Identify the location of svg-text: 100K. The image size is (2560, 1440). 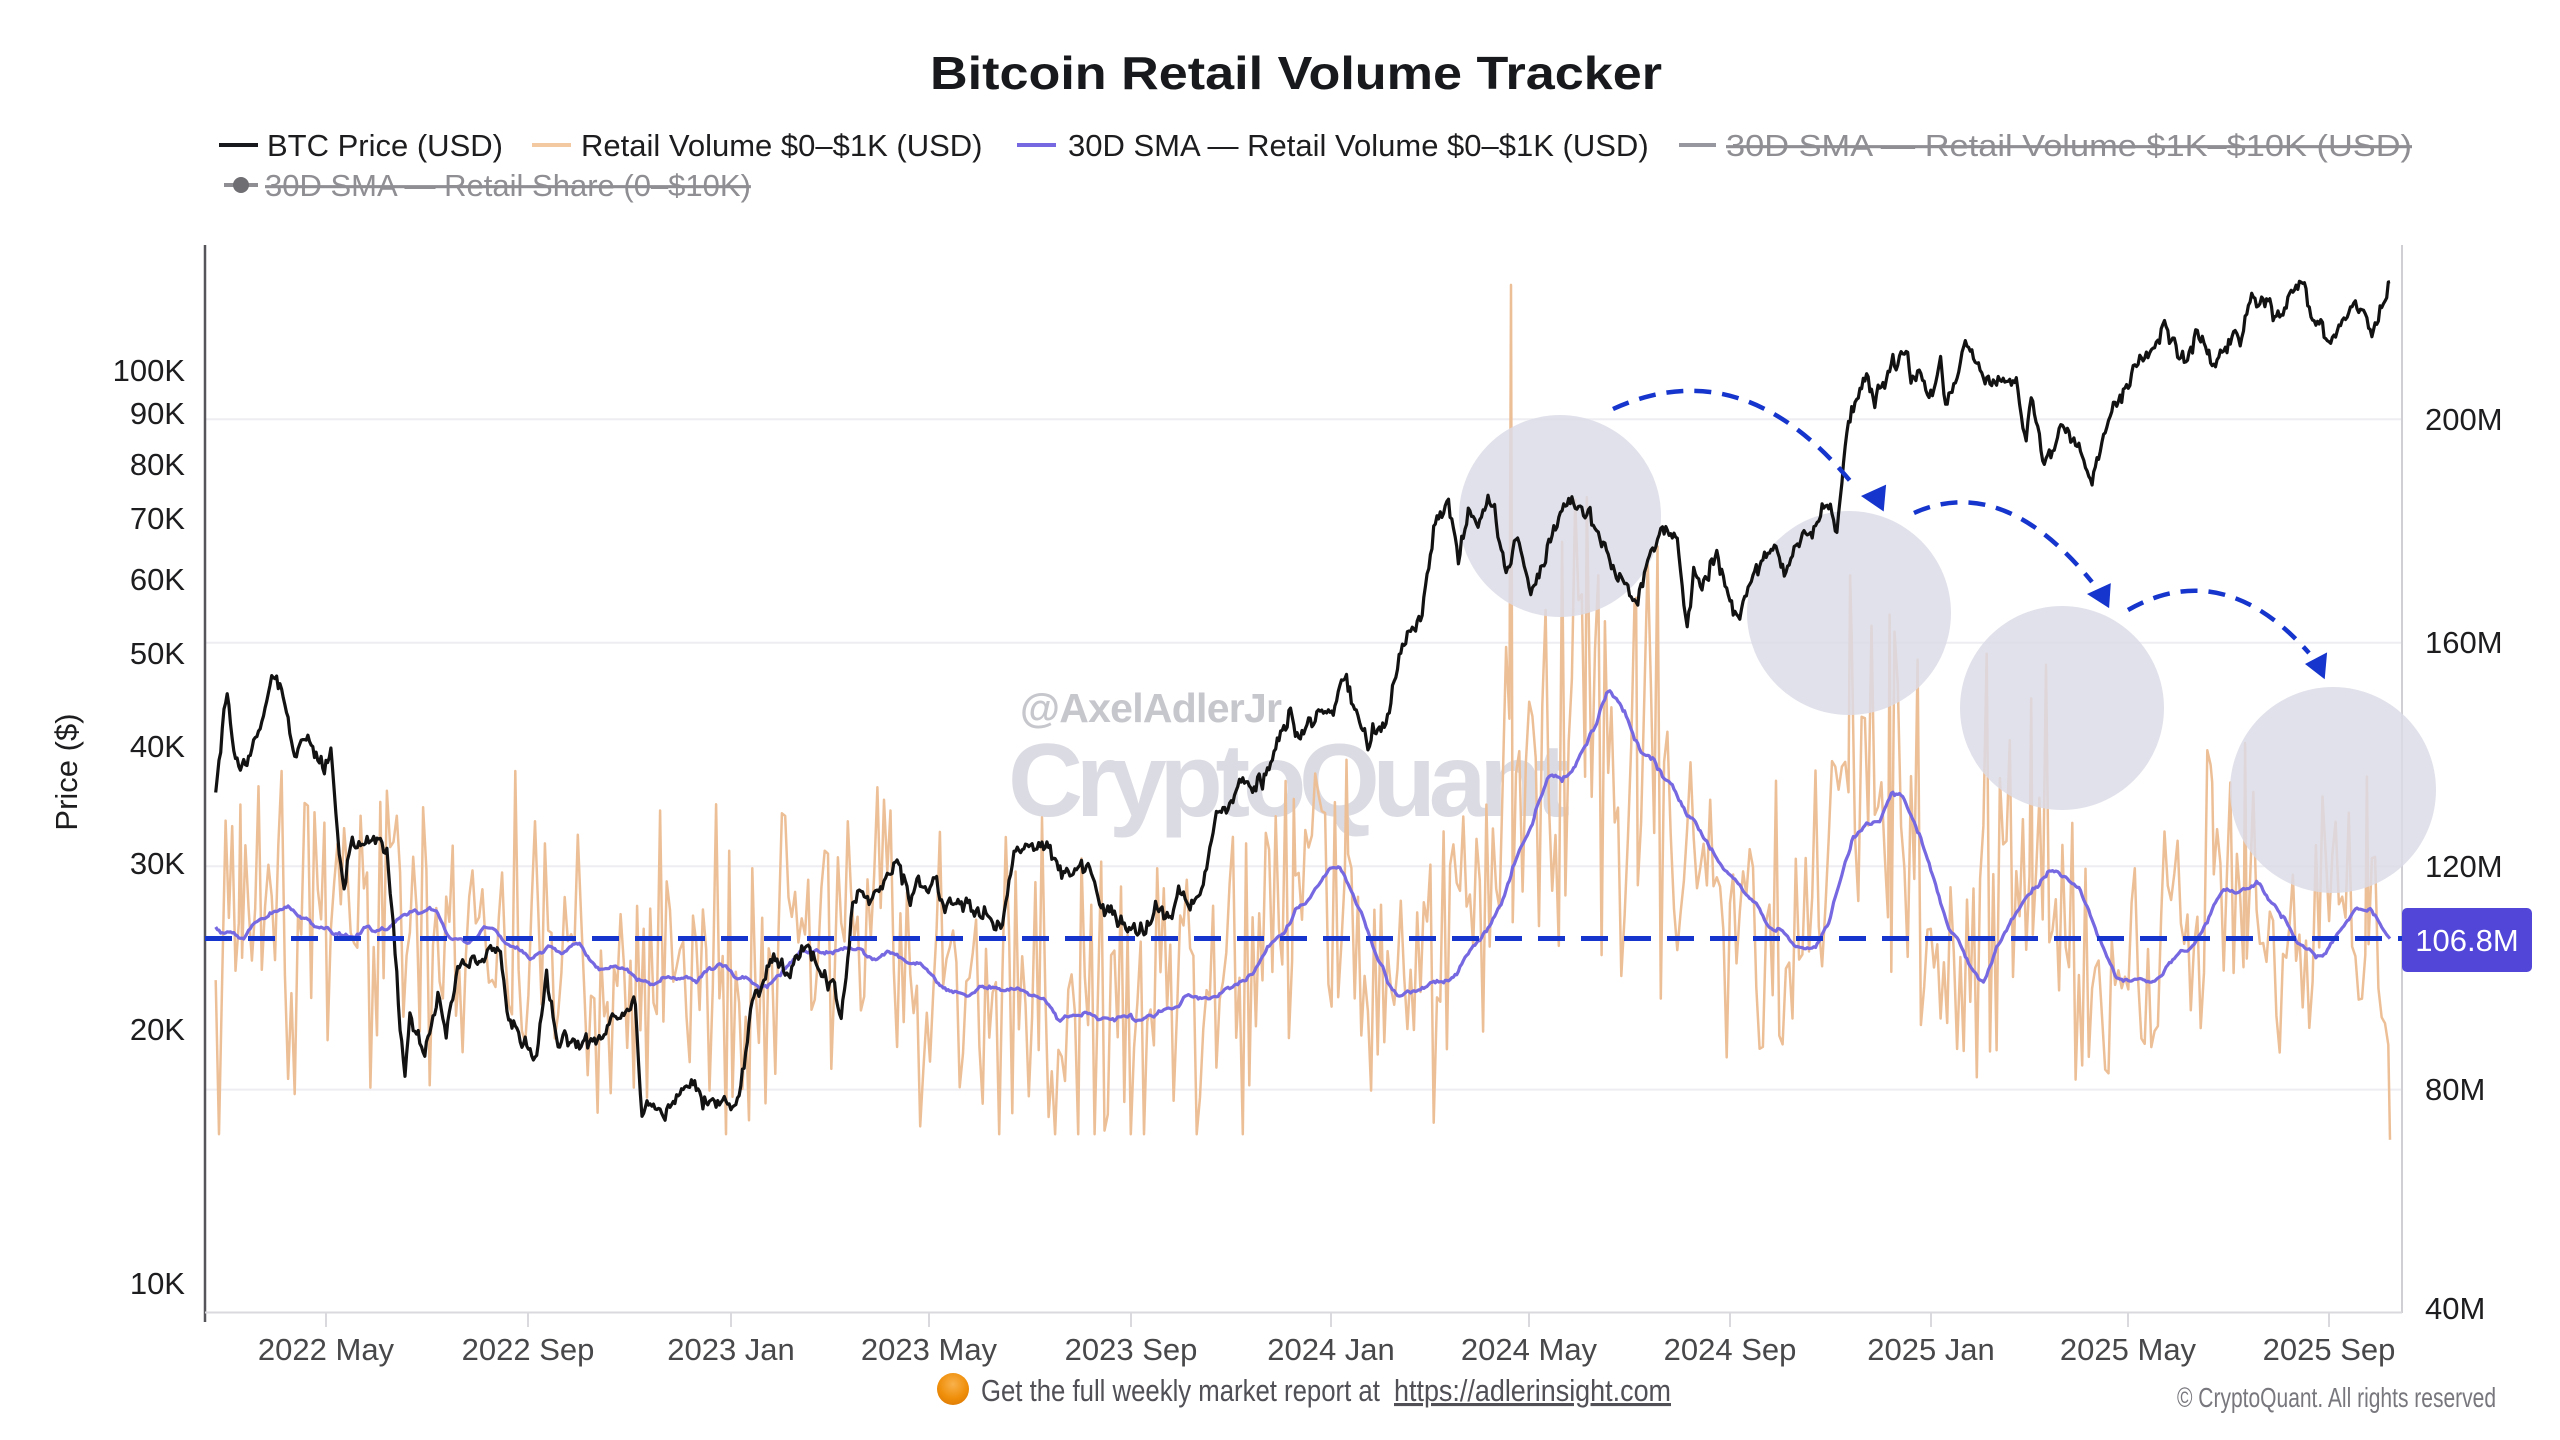
(149, 370).